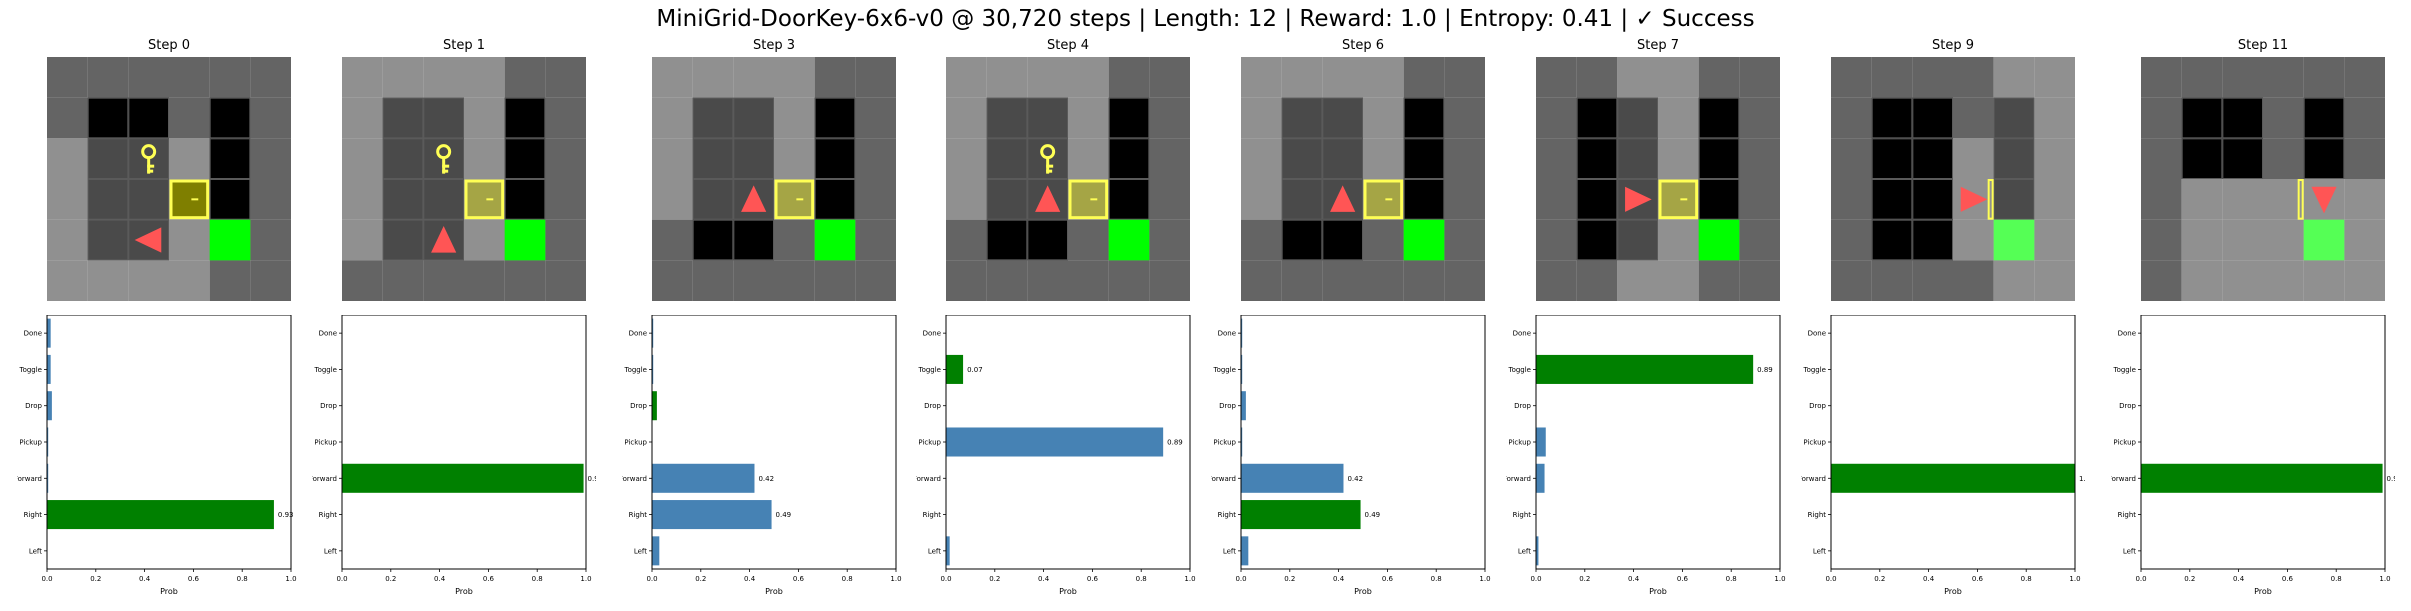  Describe the element at coordinates (2140, 579) in the screenshot. I see `x-tick-label: 0.0` at that location.